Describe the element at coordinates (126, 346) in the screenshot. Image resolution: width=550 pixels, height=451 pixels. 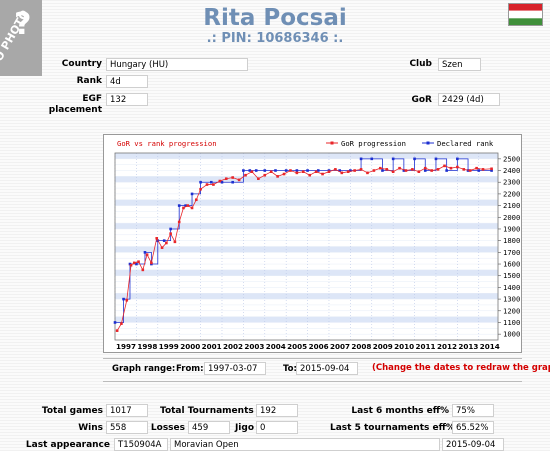
I see `x-tick-label: 1997` at that location.